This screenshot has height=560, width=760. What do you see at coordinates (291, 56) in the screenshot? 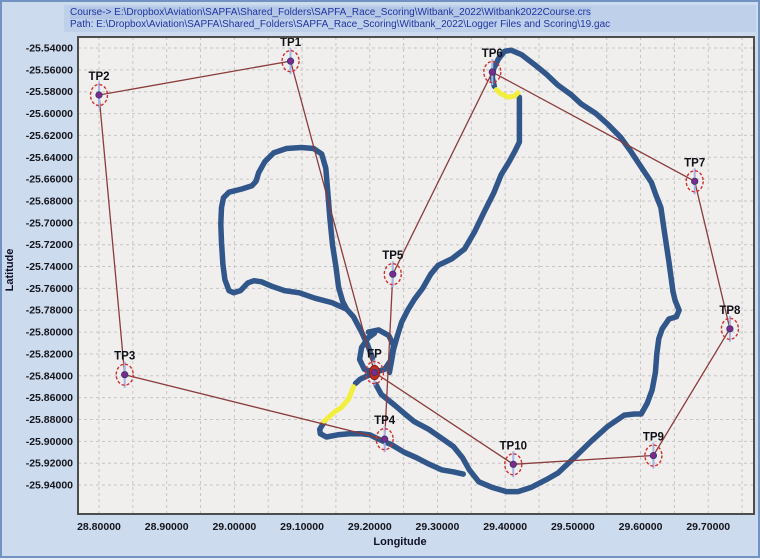
I see `turnpoint-tp1: TP1` at bounding box center [291, 56].